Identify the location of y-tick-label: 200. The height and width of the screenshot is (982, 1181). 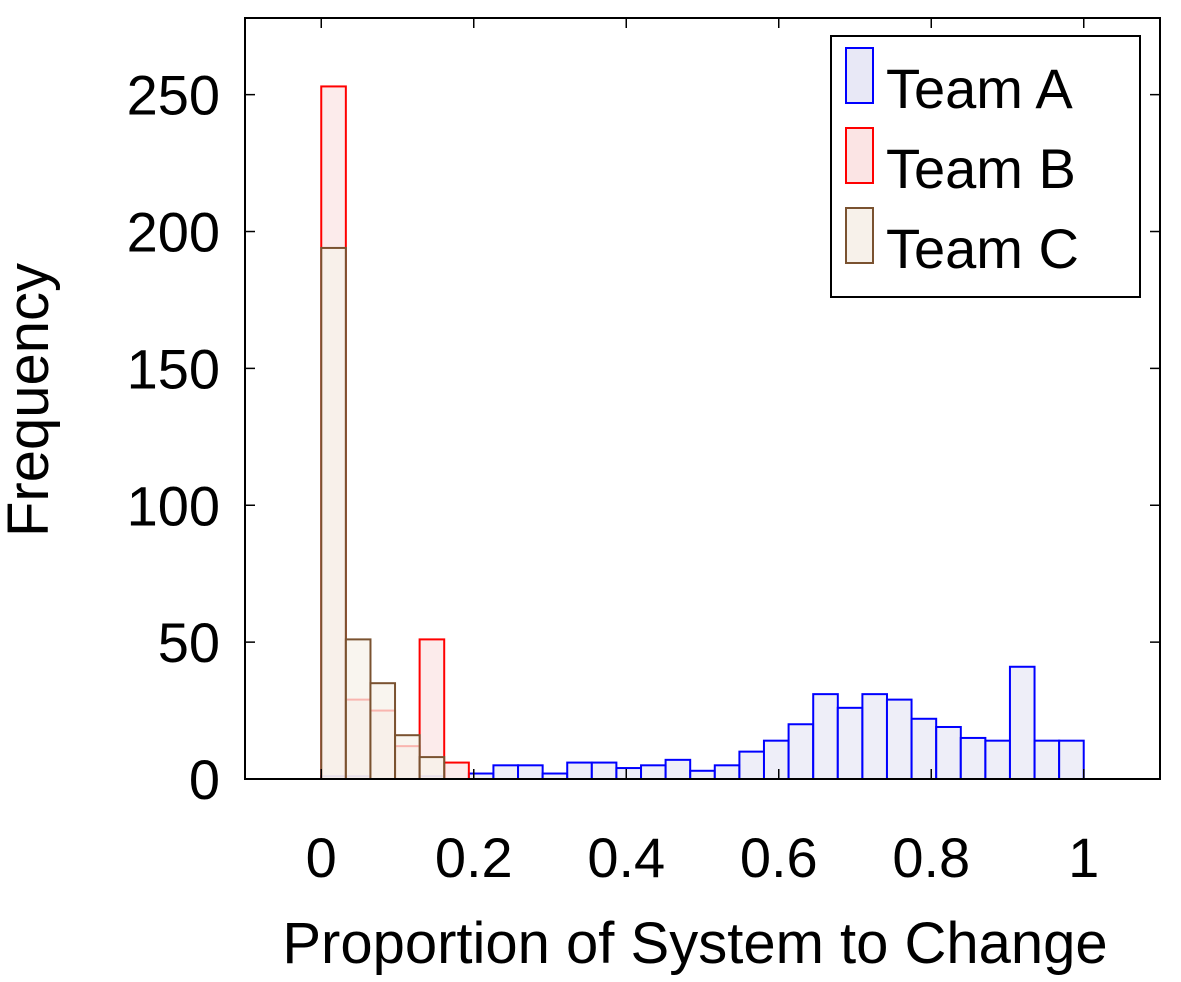
(173, 232).